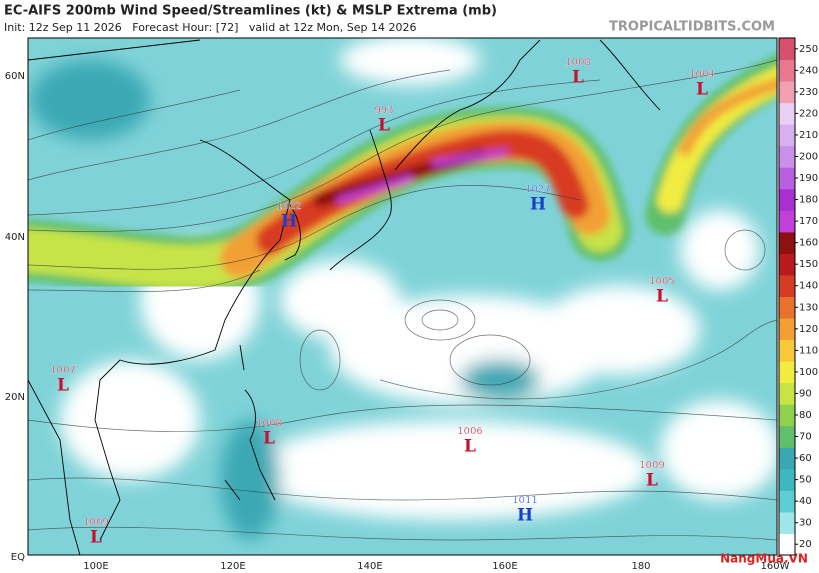 The width and height of the screenshot is (819, 573). Describe the element at coordinates (469, 431) in the screenshot. I see `pressure-value: 1006` at that location.